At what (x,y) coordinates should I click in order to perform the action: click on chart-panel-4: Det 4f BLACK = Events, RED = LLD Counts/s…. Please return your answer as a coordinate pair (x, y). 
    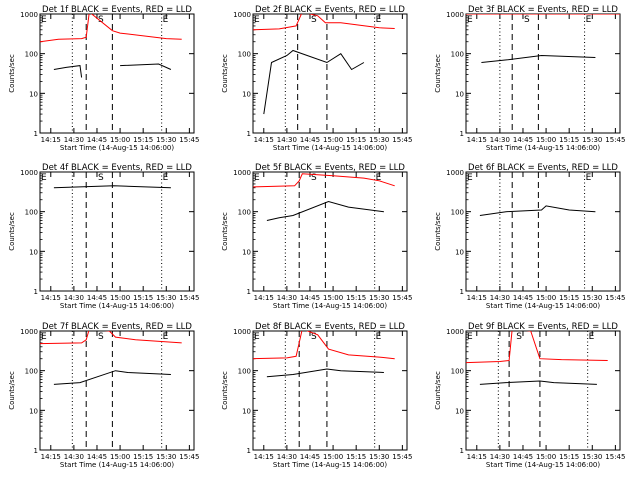
    Looking at the image, I should click on (103, 236).